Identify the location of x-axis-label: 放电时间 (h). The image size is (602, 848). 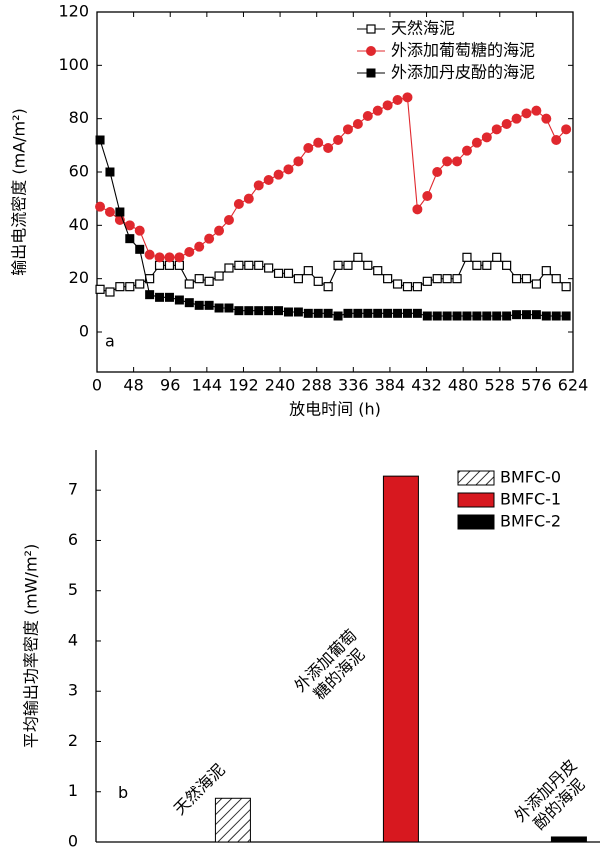
(335, 409).